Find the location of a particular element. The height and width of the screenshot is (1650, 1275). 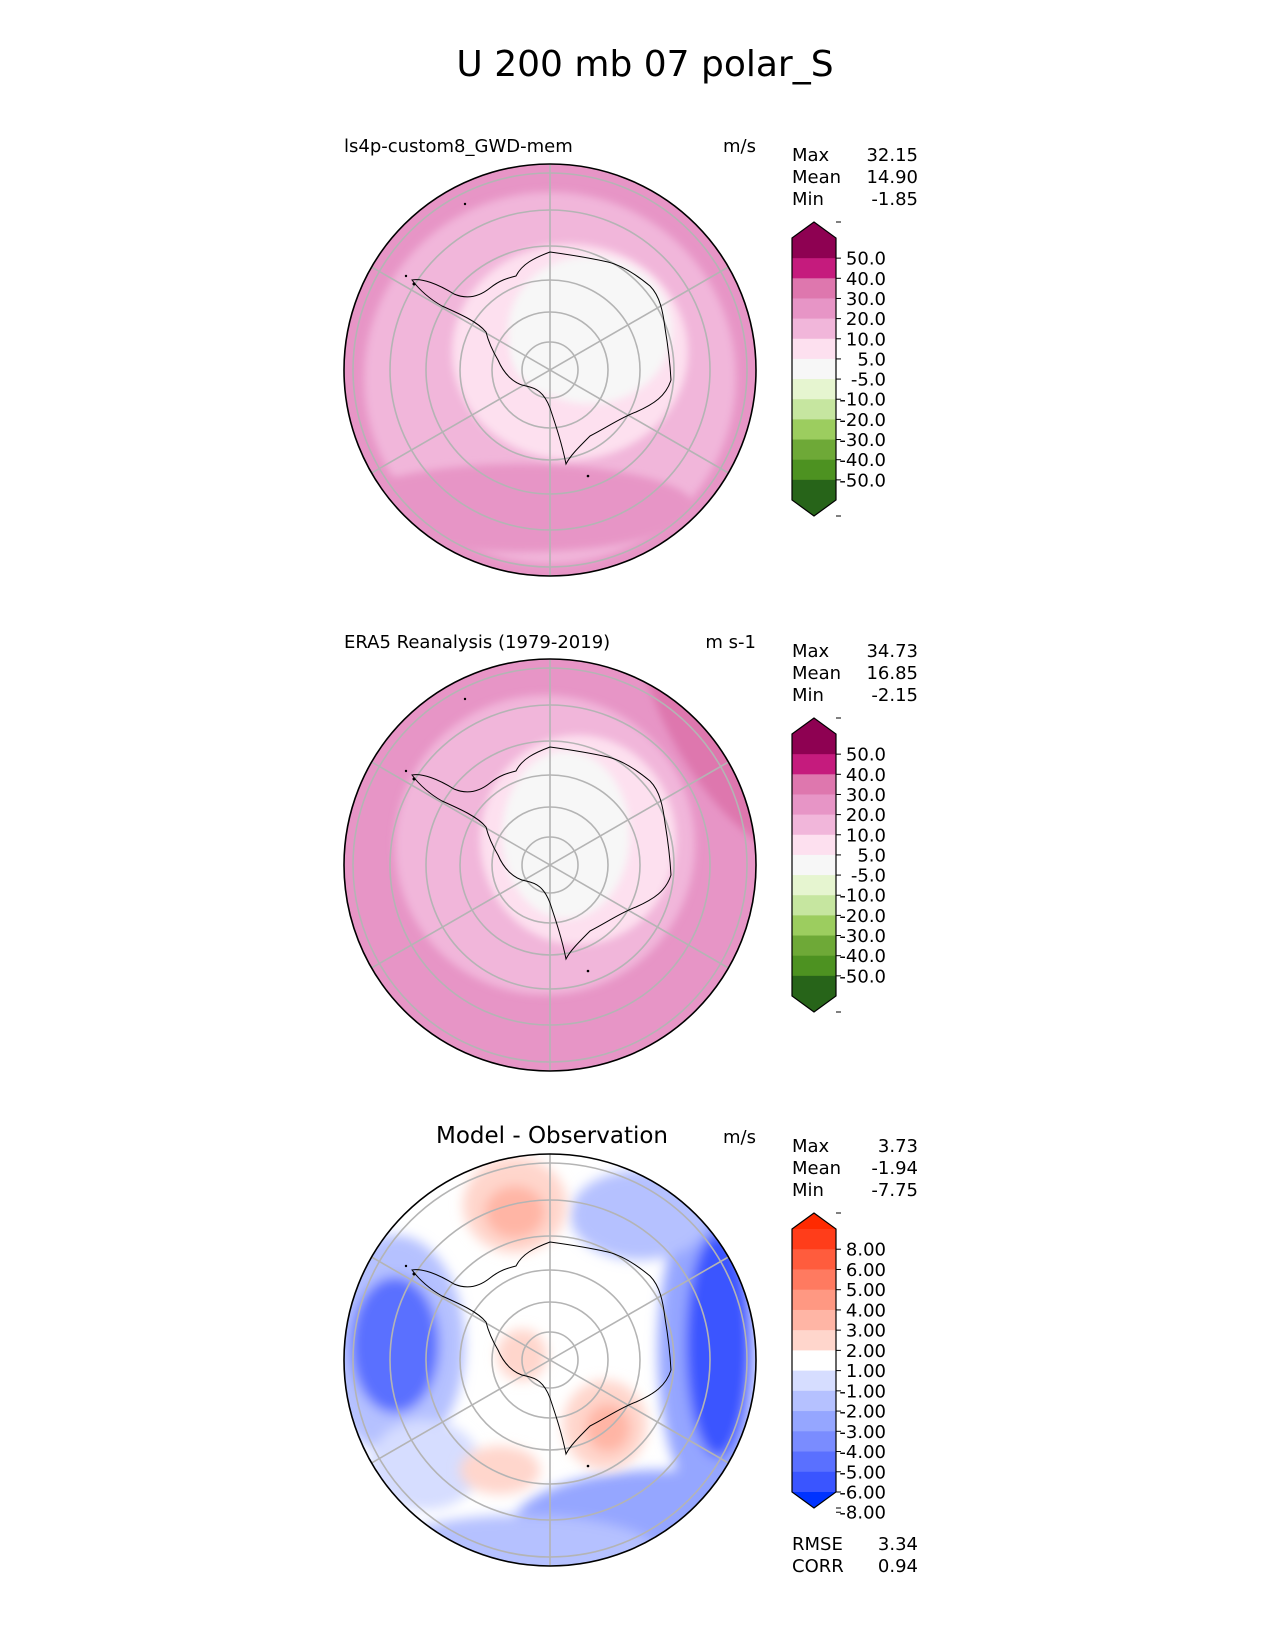

stat-value-mean: 14.90 is located at coordinates (892, 177).